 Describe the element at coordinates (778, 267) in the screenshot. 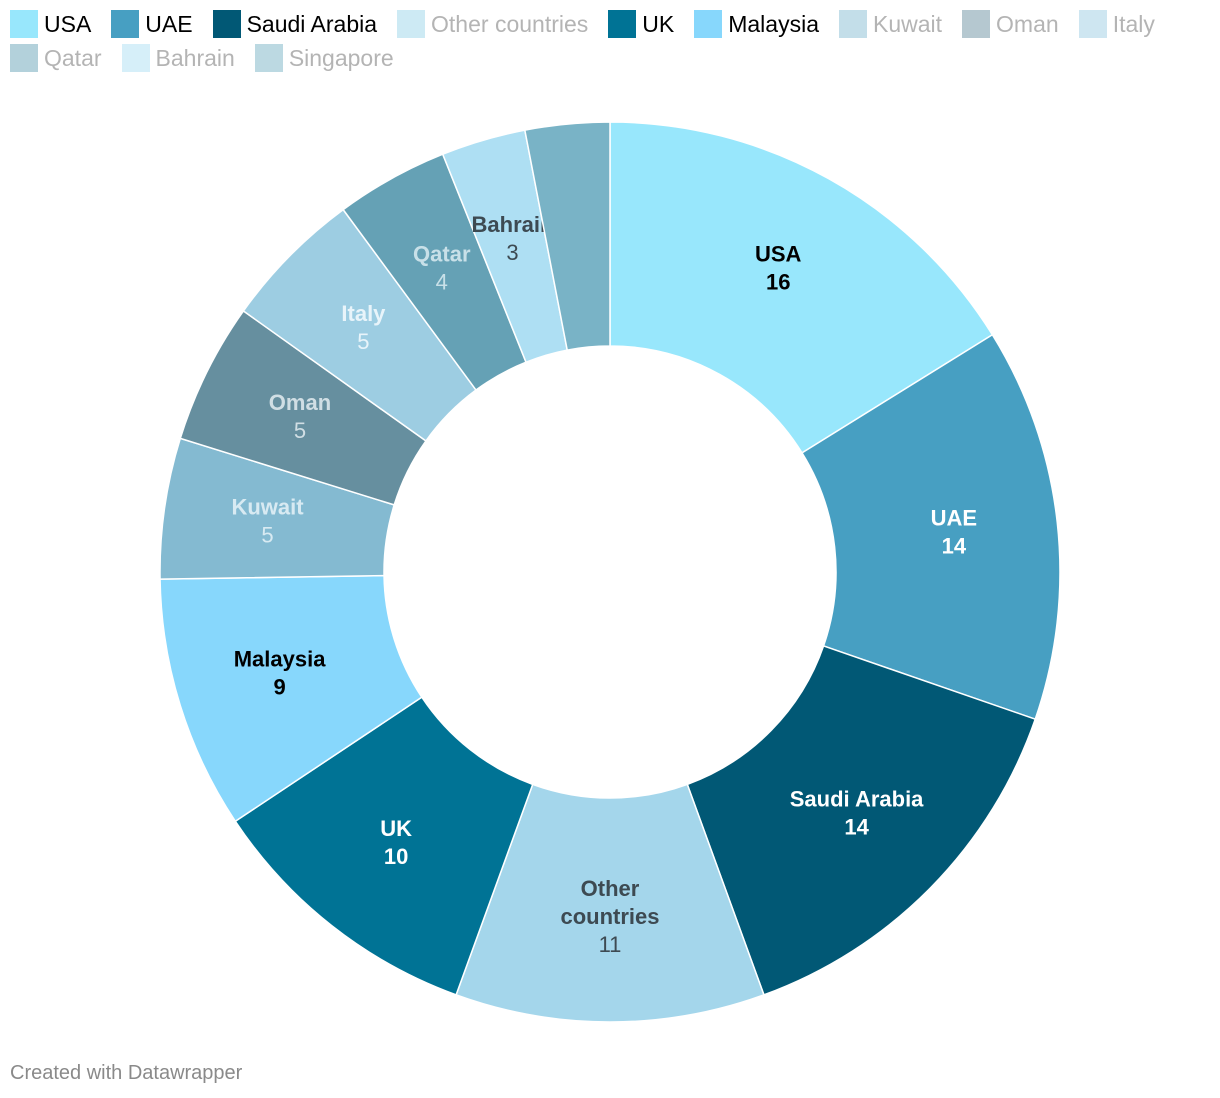

I see `slice-label-usa: USA 16` at that location.